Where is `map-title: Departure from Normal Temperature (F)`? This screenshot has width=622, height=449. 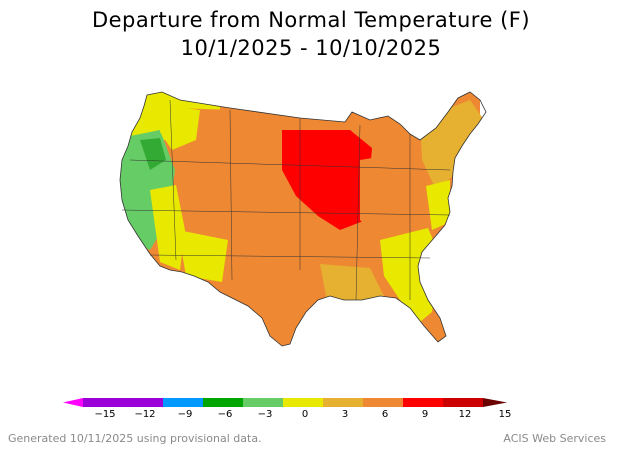
map-title: Departure from Normal Temperature (F) is located at coordinates (311, 20).